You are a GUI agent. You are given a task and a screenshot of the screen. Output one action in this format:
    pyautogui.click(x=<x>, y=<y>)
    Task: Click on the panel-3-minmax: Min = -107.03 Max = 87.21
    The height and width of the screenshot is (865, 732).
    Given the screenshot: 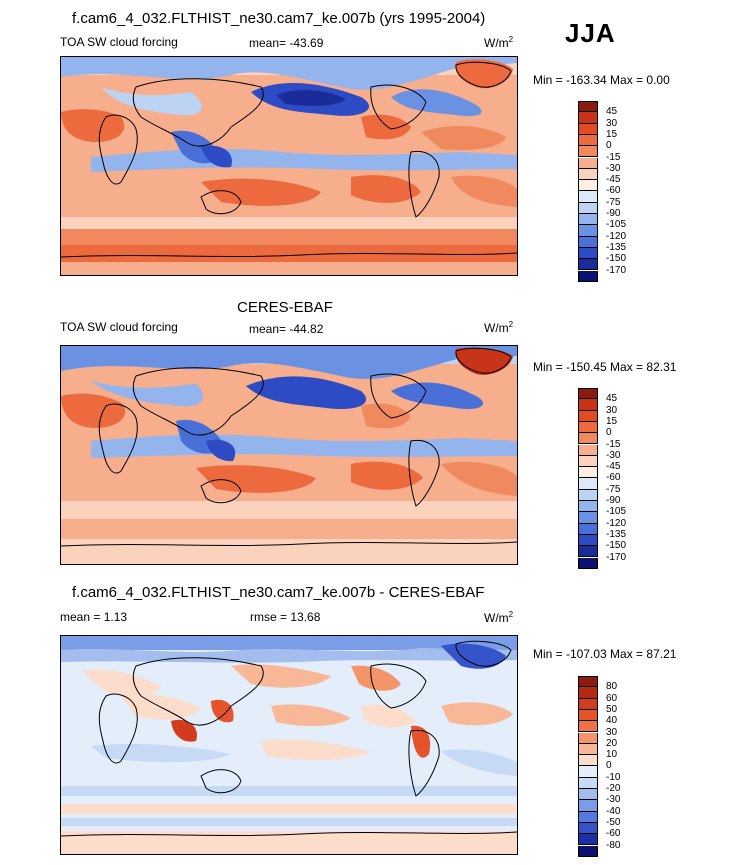 What is the action you would take?
    pyautogui.click(x=605, y=654)
    